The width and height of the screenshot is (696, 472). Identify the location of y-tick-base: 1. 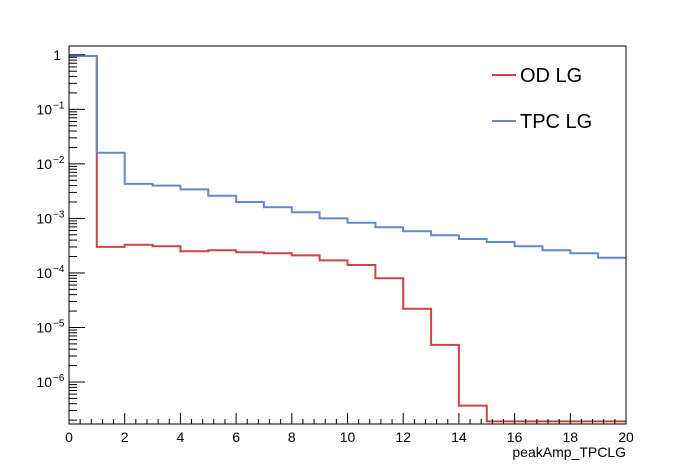
(57, 55).